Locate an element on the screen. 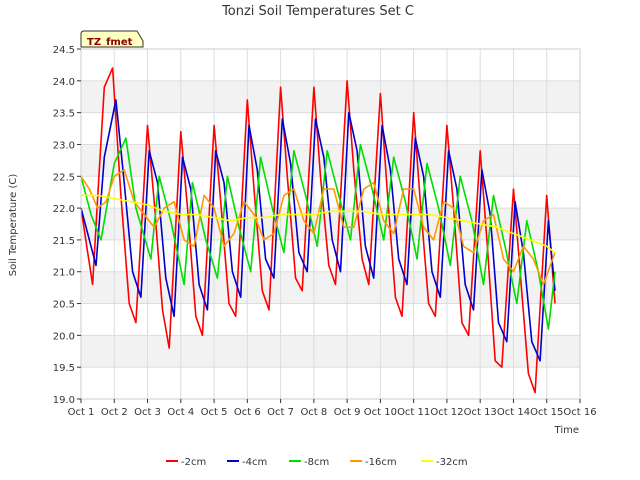  legend-label: -8cm is located at coordinates (316, 462).